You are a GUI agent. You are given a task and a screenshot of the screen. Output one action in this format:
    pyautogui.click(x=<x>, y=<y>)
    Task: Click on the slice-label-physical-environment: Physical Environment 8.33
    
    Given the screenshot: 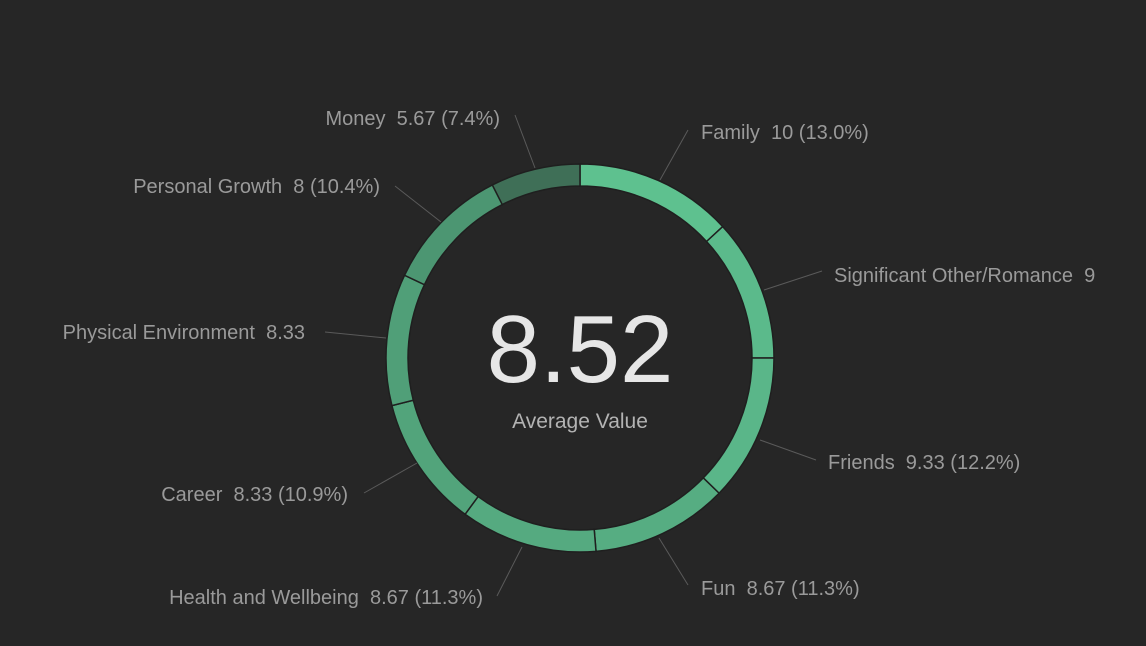 What is the action you would take?
    pyautogui.click(x=184, y=333)
    